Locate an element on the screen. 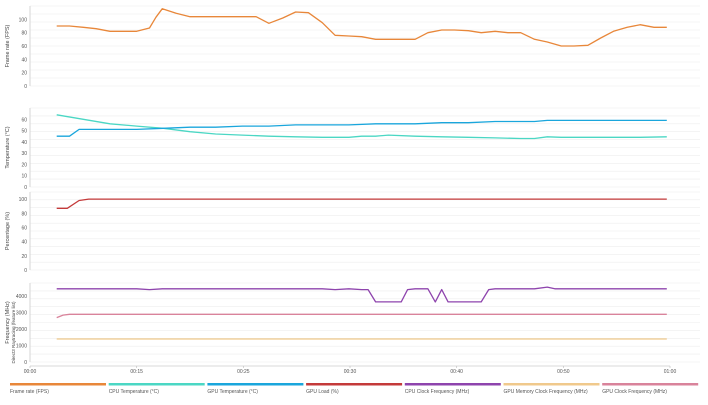  legend-label: GPU Memory Clock Frequency (MHz) is located at coordinates (546, 392).